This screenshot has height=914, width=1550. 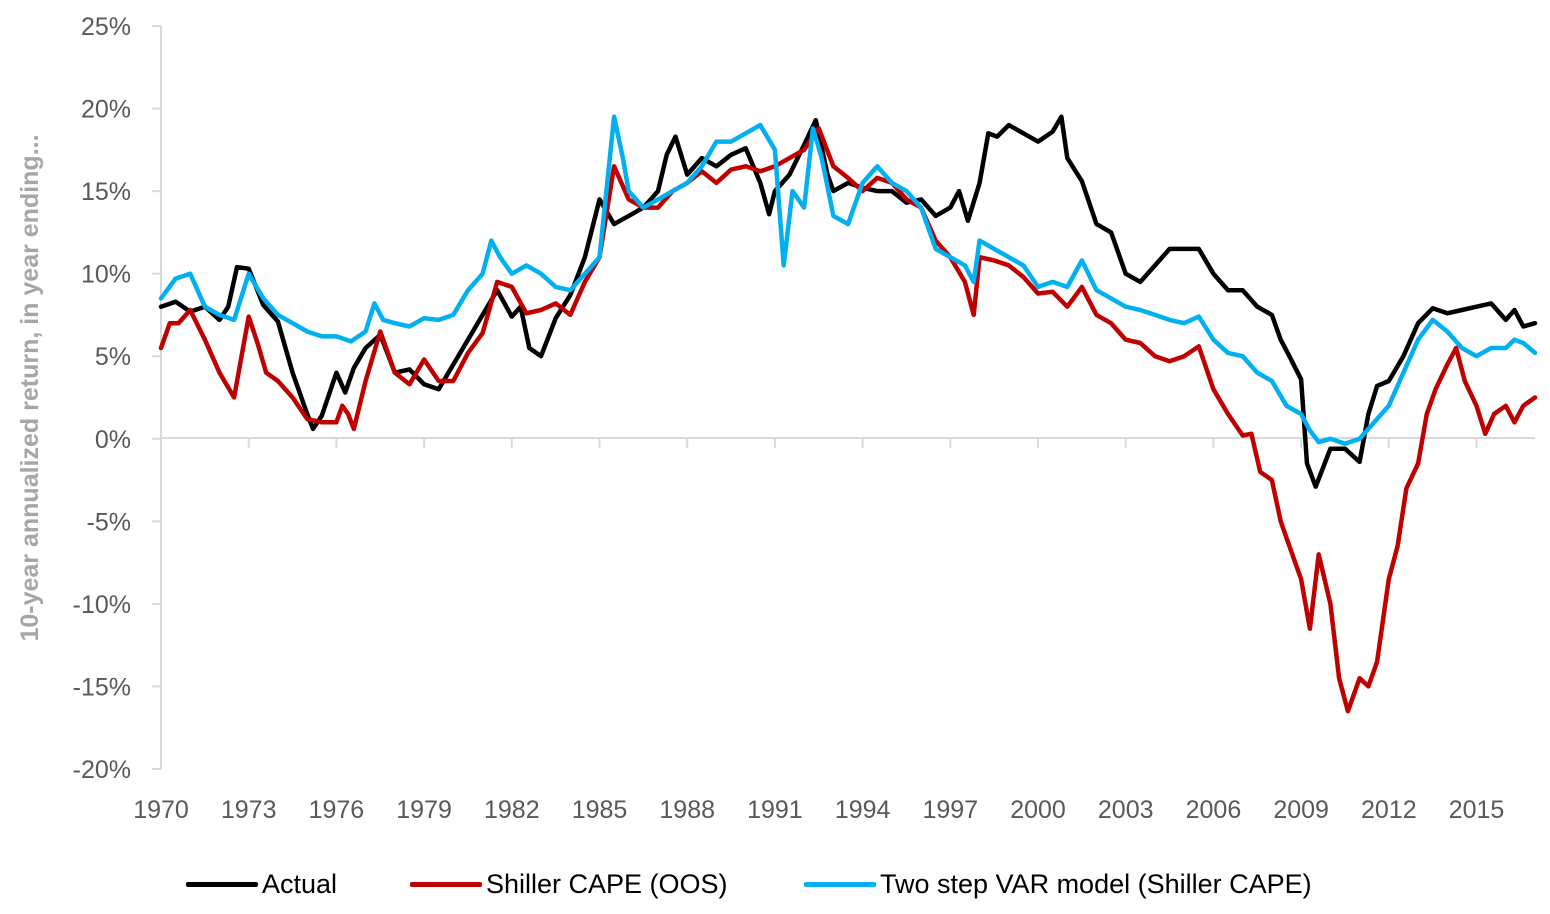 What do you see at coordinates (1389, 810) in the screenshot?
I see `x-tick-label: 2012` at bounding box center [1389, 810].